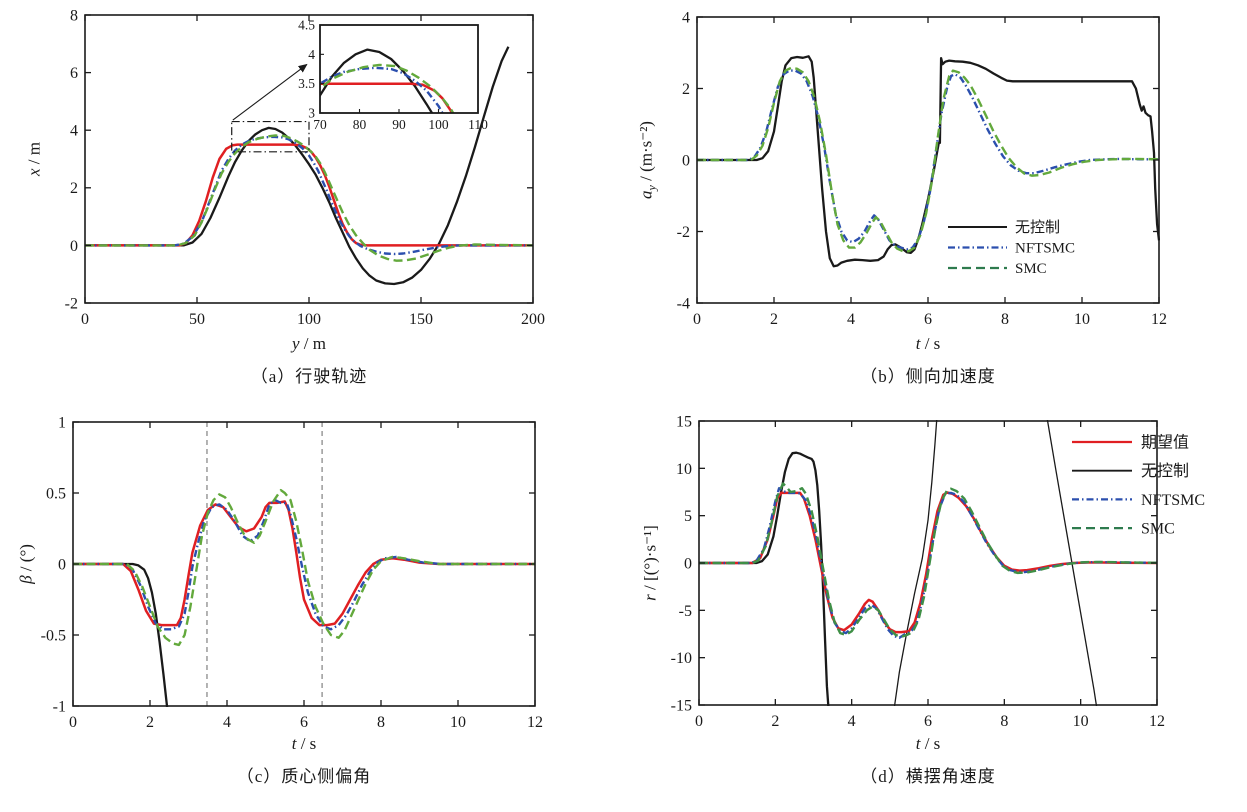 This screenshot has height=812, width=1247. What do you see at coordinates (311, 54) in the screenshot?
I see `inset-y-tick-label: 4` at bounding box center [311, 54].